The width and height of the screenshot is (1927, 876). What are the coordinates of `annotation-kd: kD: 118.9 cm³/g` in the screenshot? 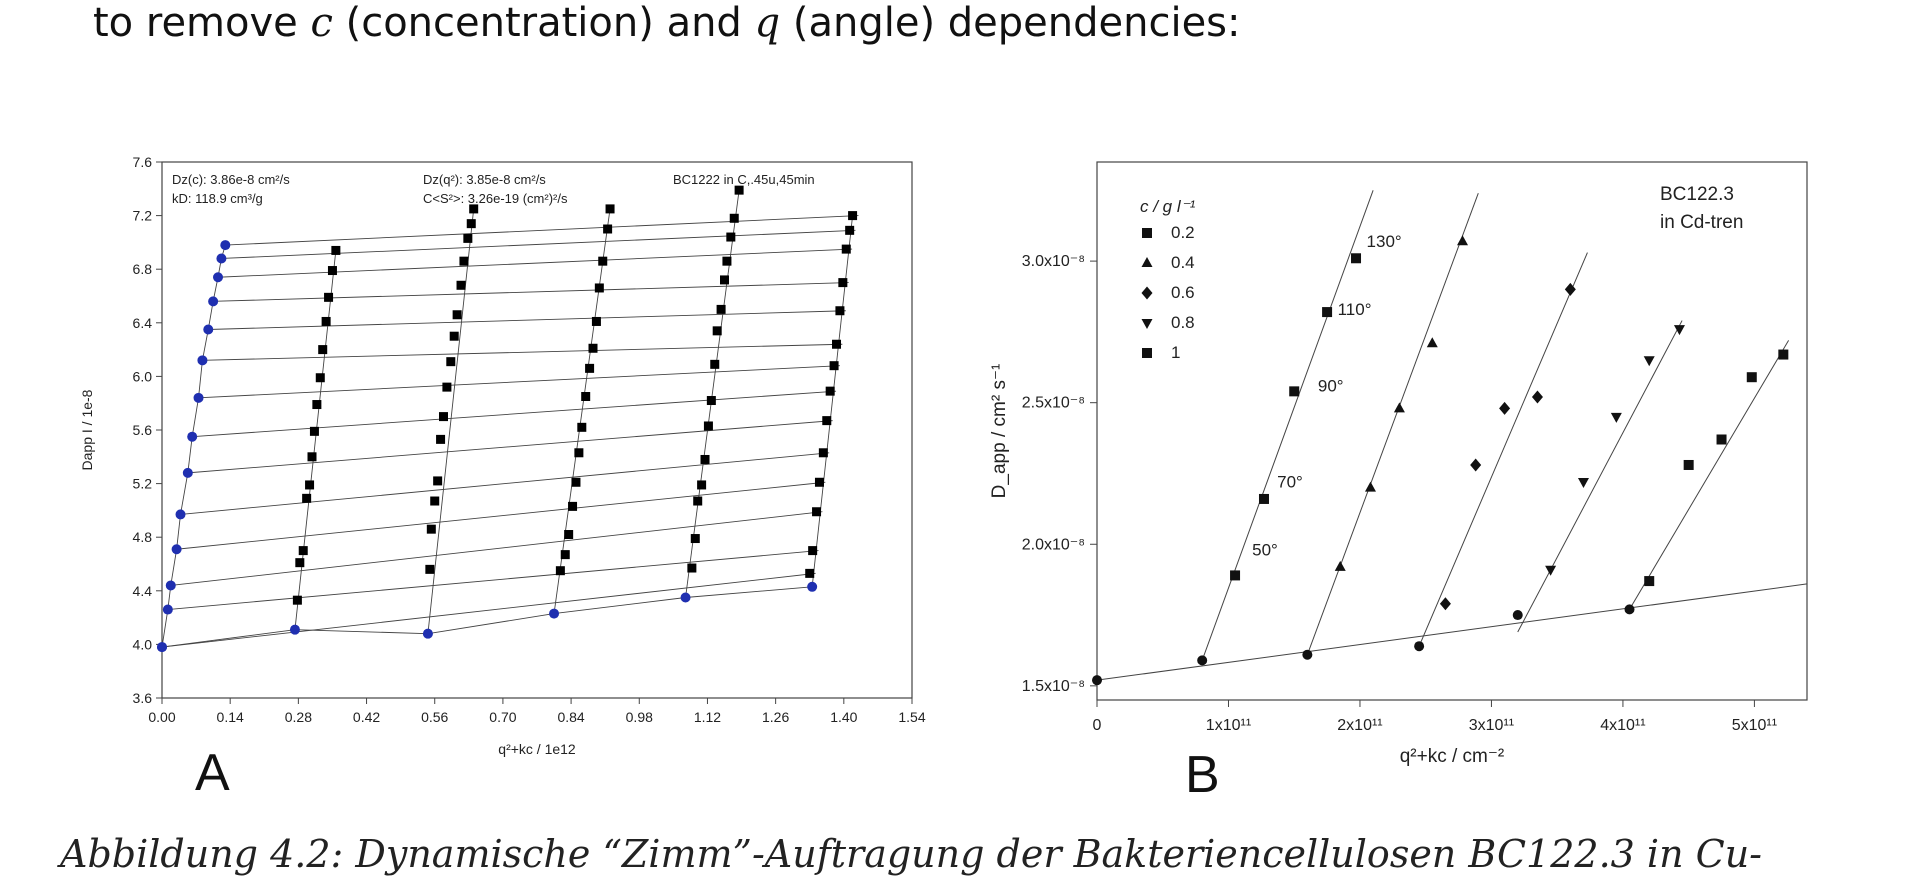 It's located at (217, 198).